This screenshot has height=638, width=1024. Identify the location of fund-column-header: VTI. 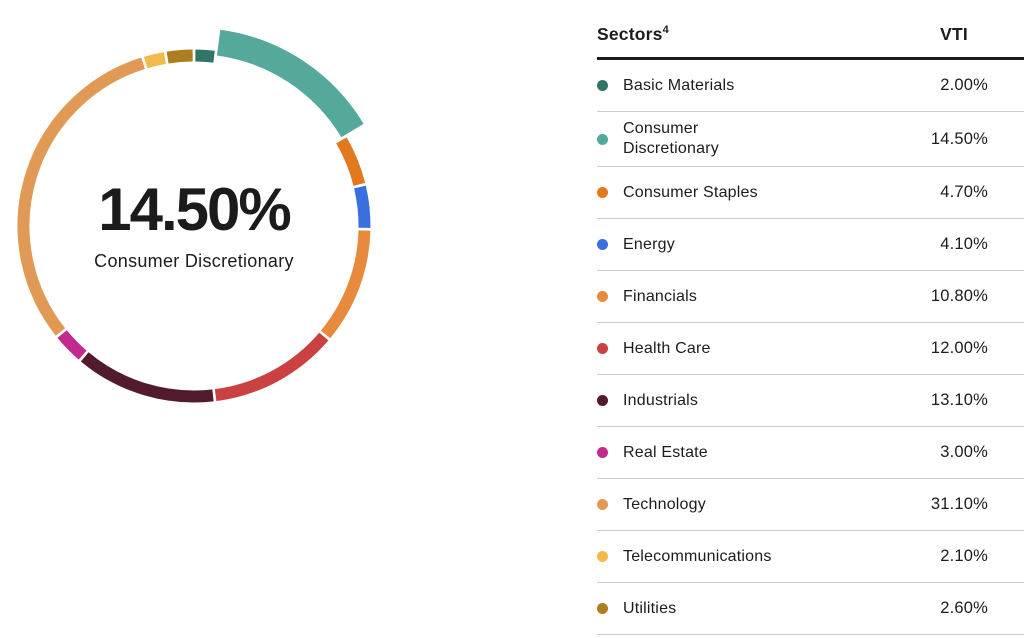
(954, 34).